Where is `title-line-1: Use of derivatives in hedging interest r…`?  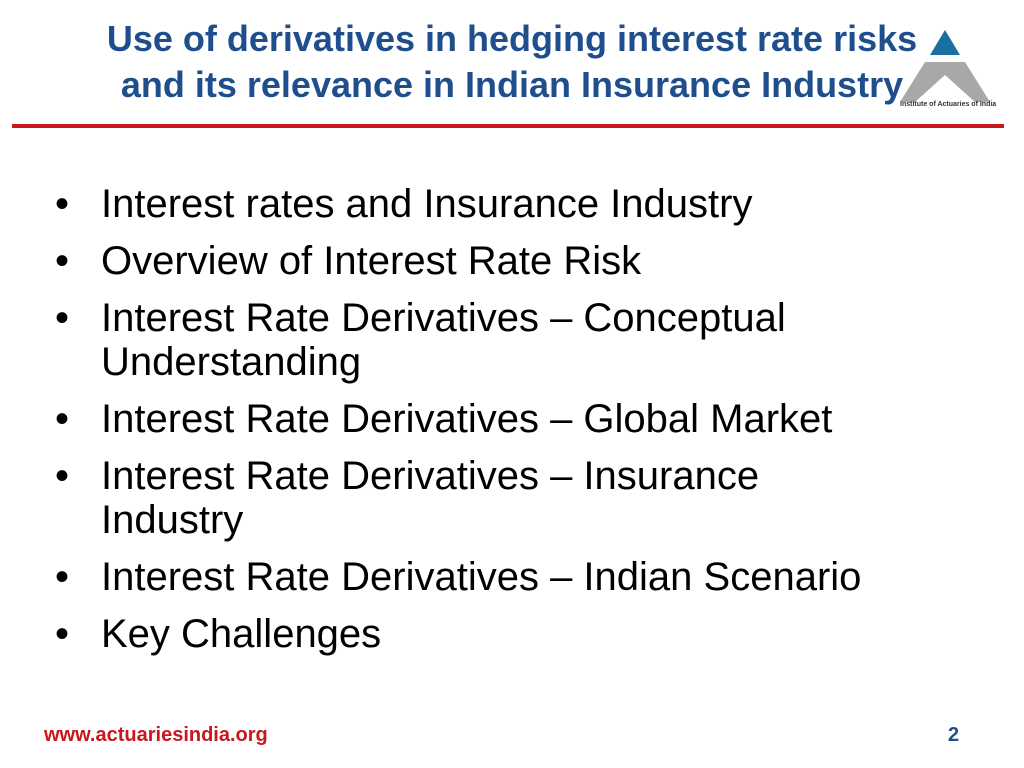 title-line-1: Use of derivatives in hedging interest r… is located at coordinates (512, 38).